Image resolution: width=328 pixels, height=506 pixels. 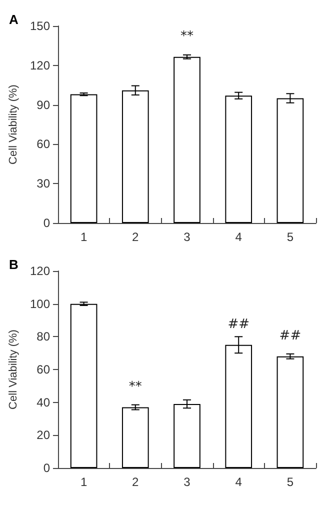 I want to click on chart-title: A, so click(x=14, y=19).